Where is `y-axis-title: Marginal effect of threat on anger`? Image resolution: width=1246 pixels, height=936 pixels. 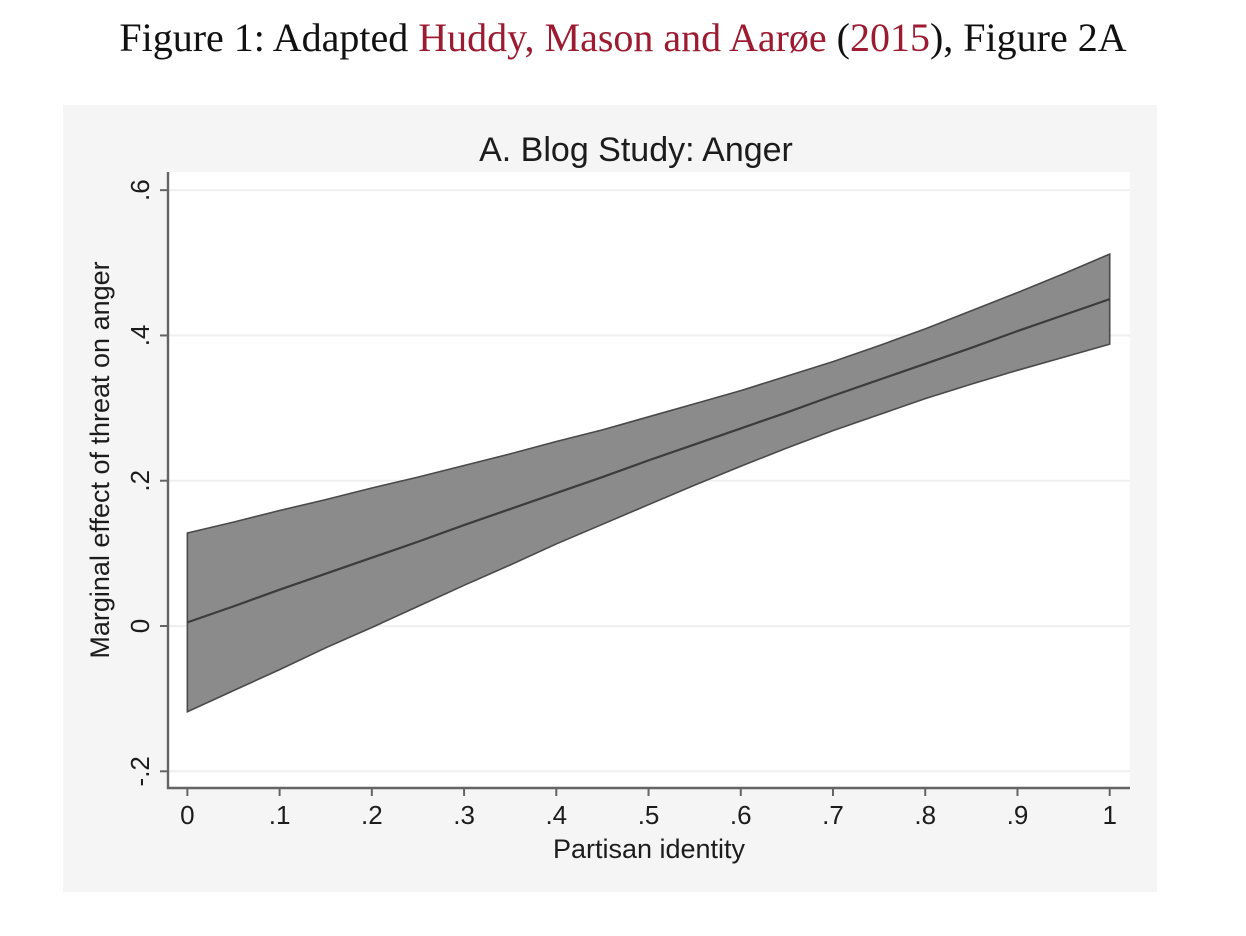 y-axis-title: Marginal effect of threat on anger is located at coordinates (100, 459).